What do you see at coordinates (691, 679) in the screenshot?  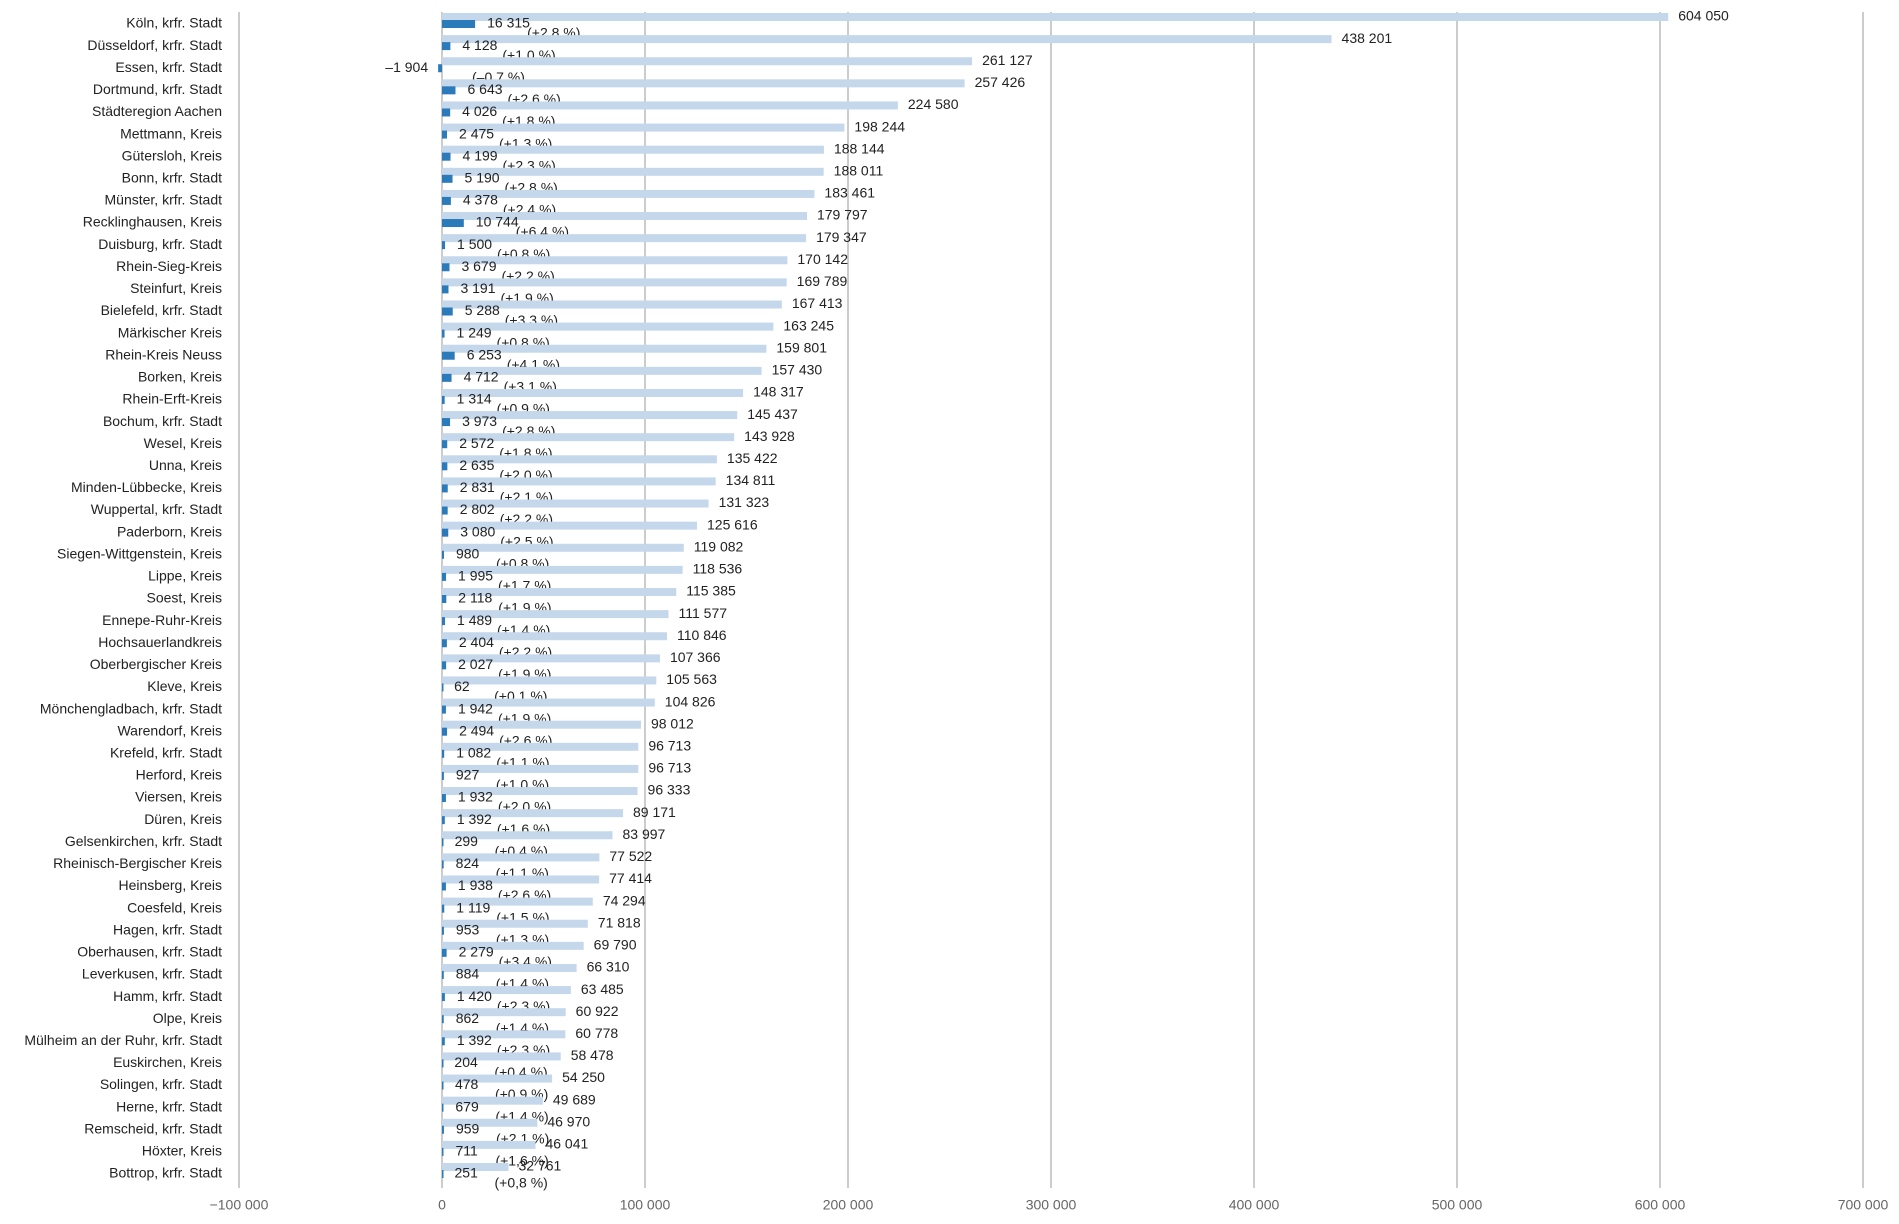 I see `value-label: 105 563` at bounding box center [691, 679].